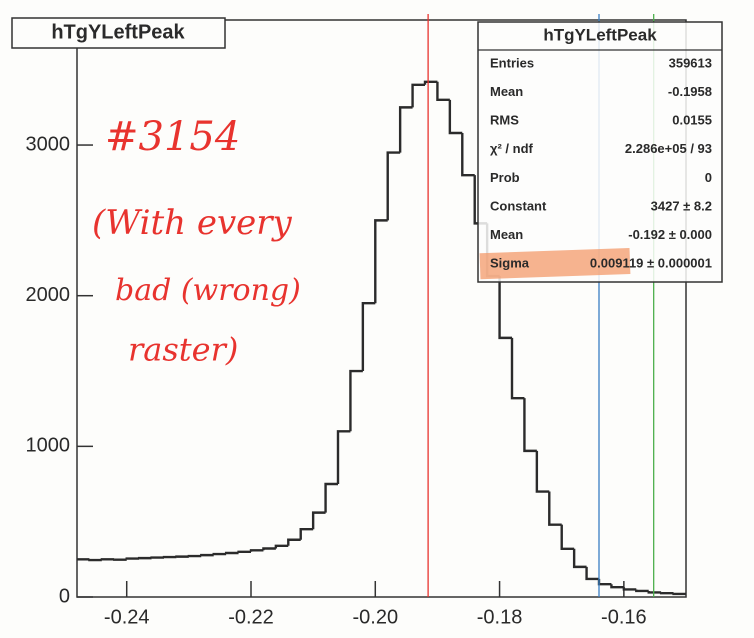 The image size is (754, 638). What do you see at coordinates (500, 617) in the screenshot?
I see `x-tick-label: -0.18` at bounding box center [500, 617].